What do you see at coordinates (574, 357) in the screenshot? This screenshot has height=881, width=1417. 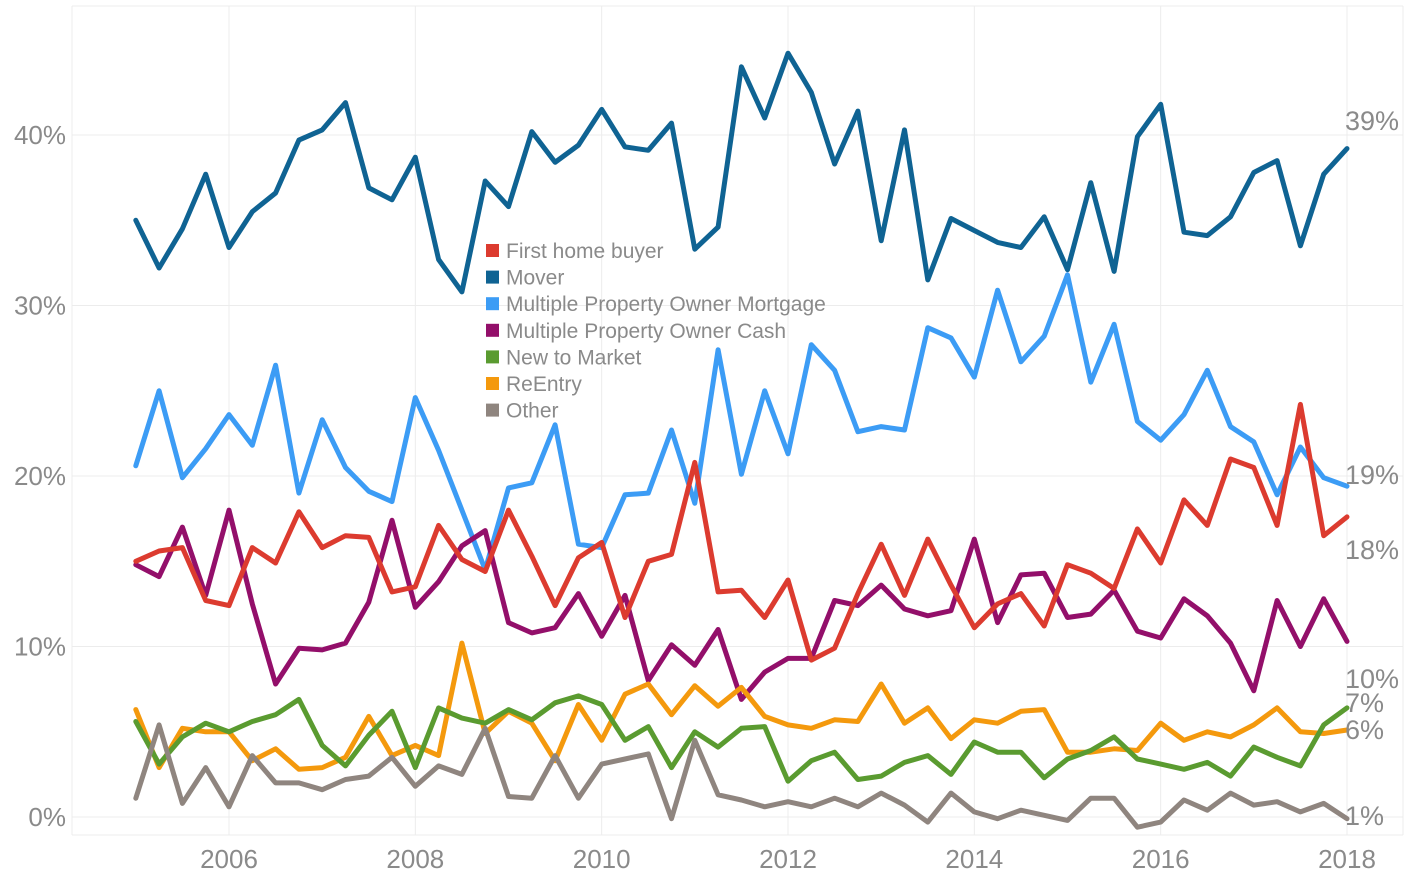 I see `legend-label: New to Market` at bounding box center [574, 357].